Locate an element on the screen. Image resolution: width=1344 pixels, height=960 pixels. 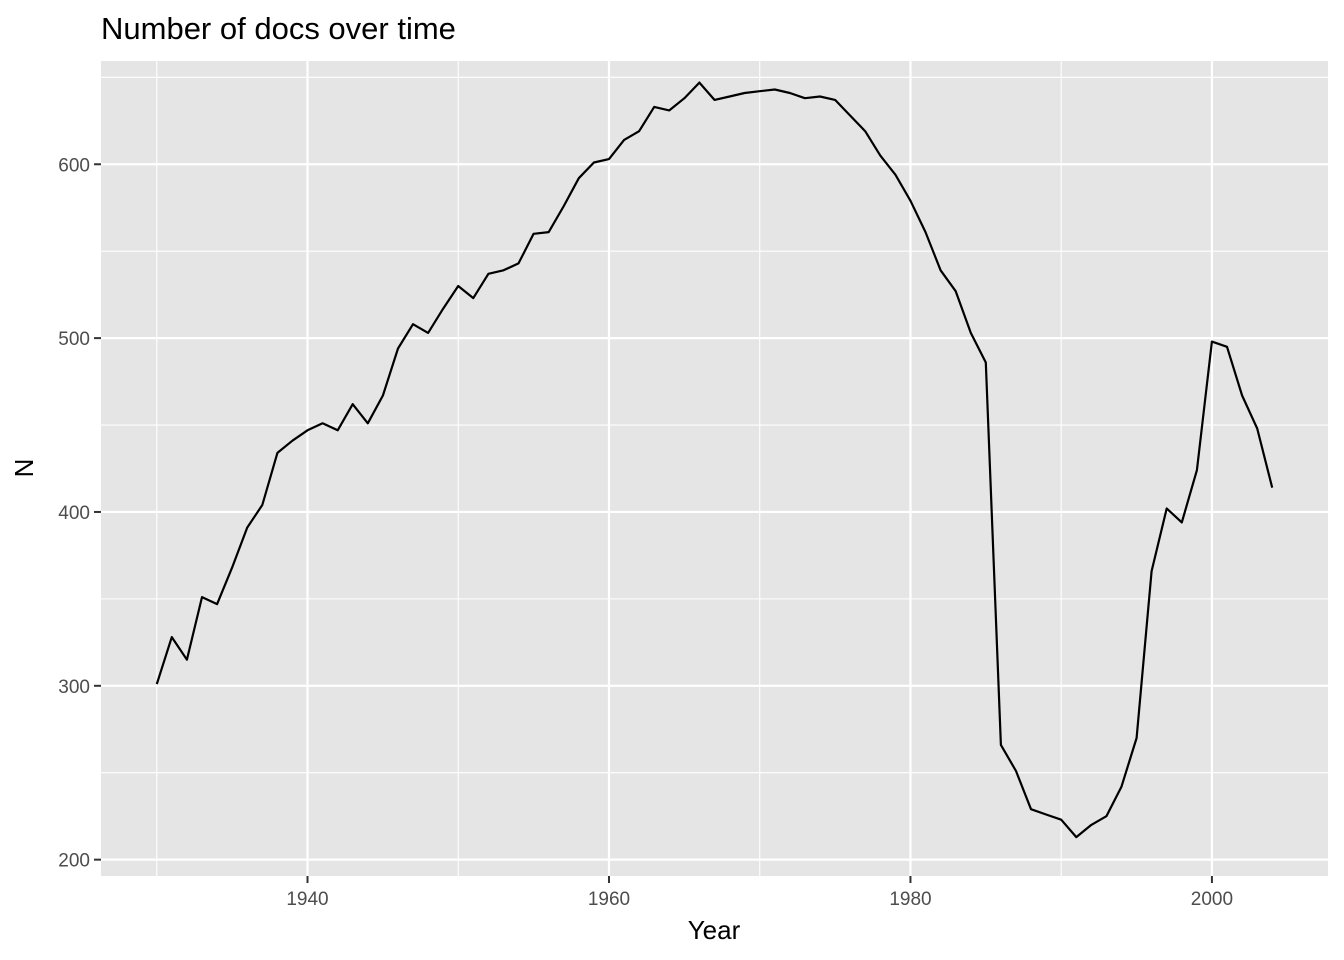
x-tick-label: 2000 is located at coordinates (1212, 899).